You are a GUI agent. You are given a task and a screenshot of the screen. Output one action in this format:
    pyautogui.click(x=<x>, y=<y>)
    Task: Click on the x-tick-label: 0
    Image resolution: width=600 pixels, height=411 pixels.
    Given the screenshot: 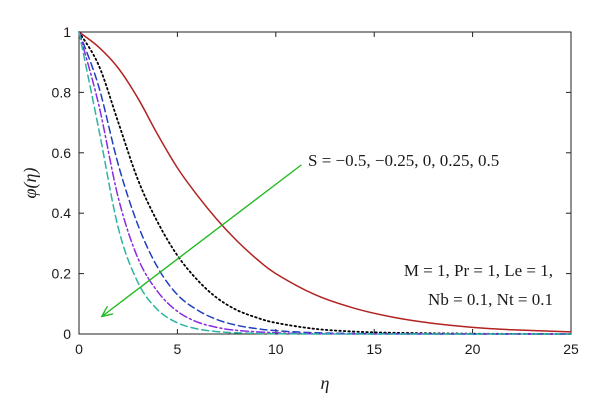 What is the action you would take?
    pyautogui.click(x=79, y=349)
    